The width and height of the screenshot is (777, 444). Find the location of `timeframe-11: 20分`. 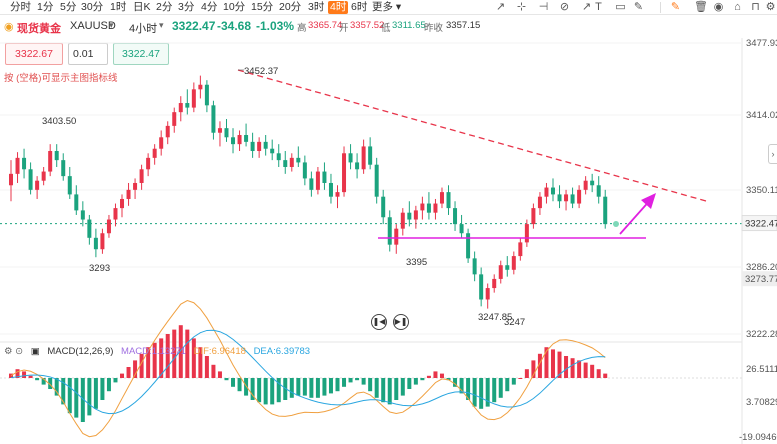

timeframe-11: 20分 is located at coordinates (290, 7).